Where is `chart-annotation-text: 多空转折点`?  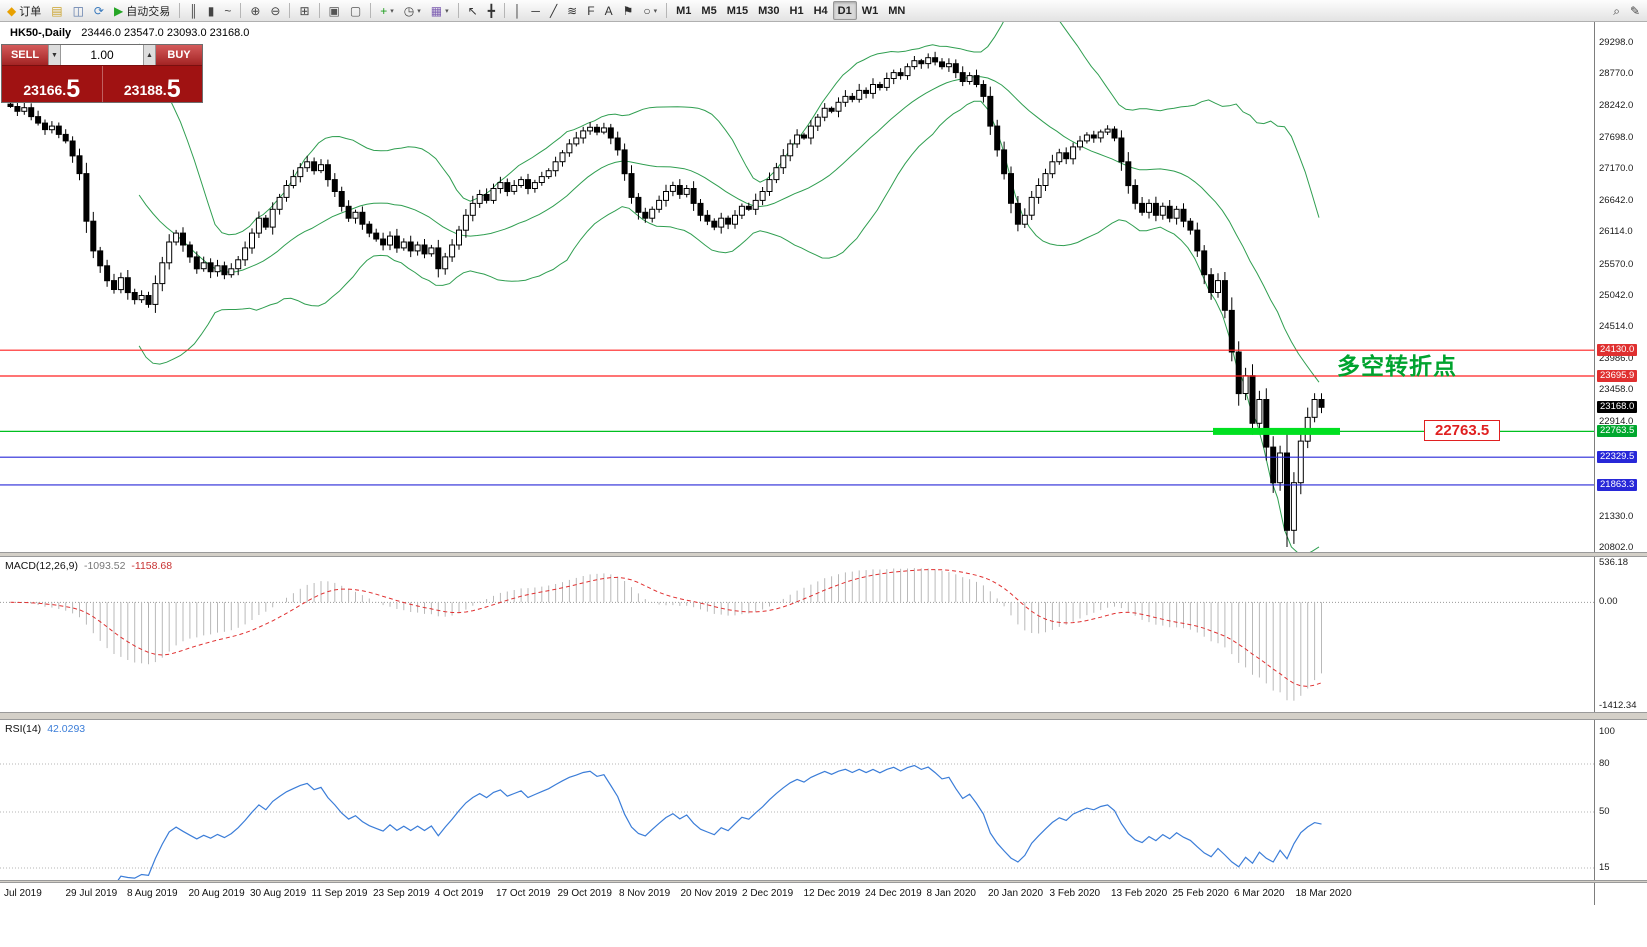 chart-annotation-text: 多空转折点 is located at coordinates (1397, 366).